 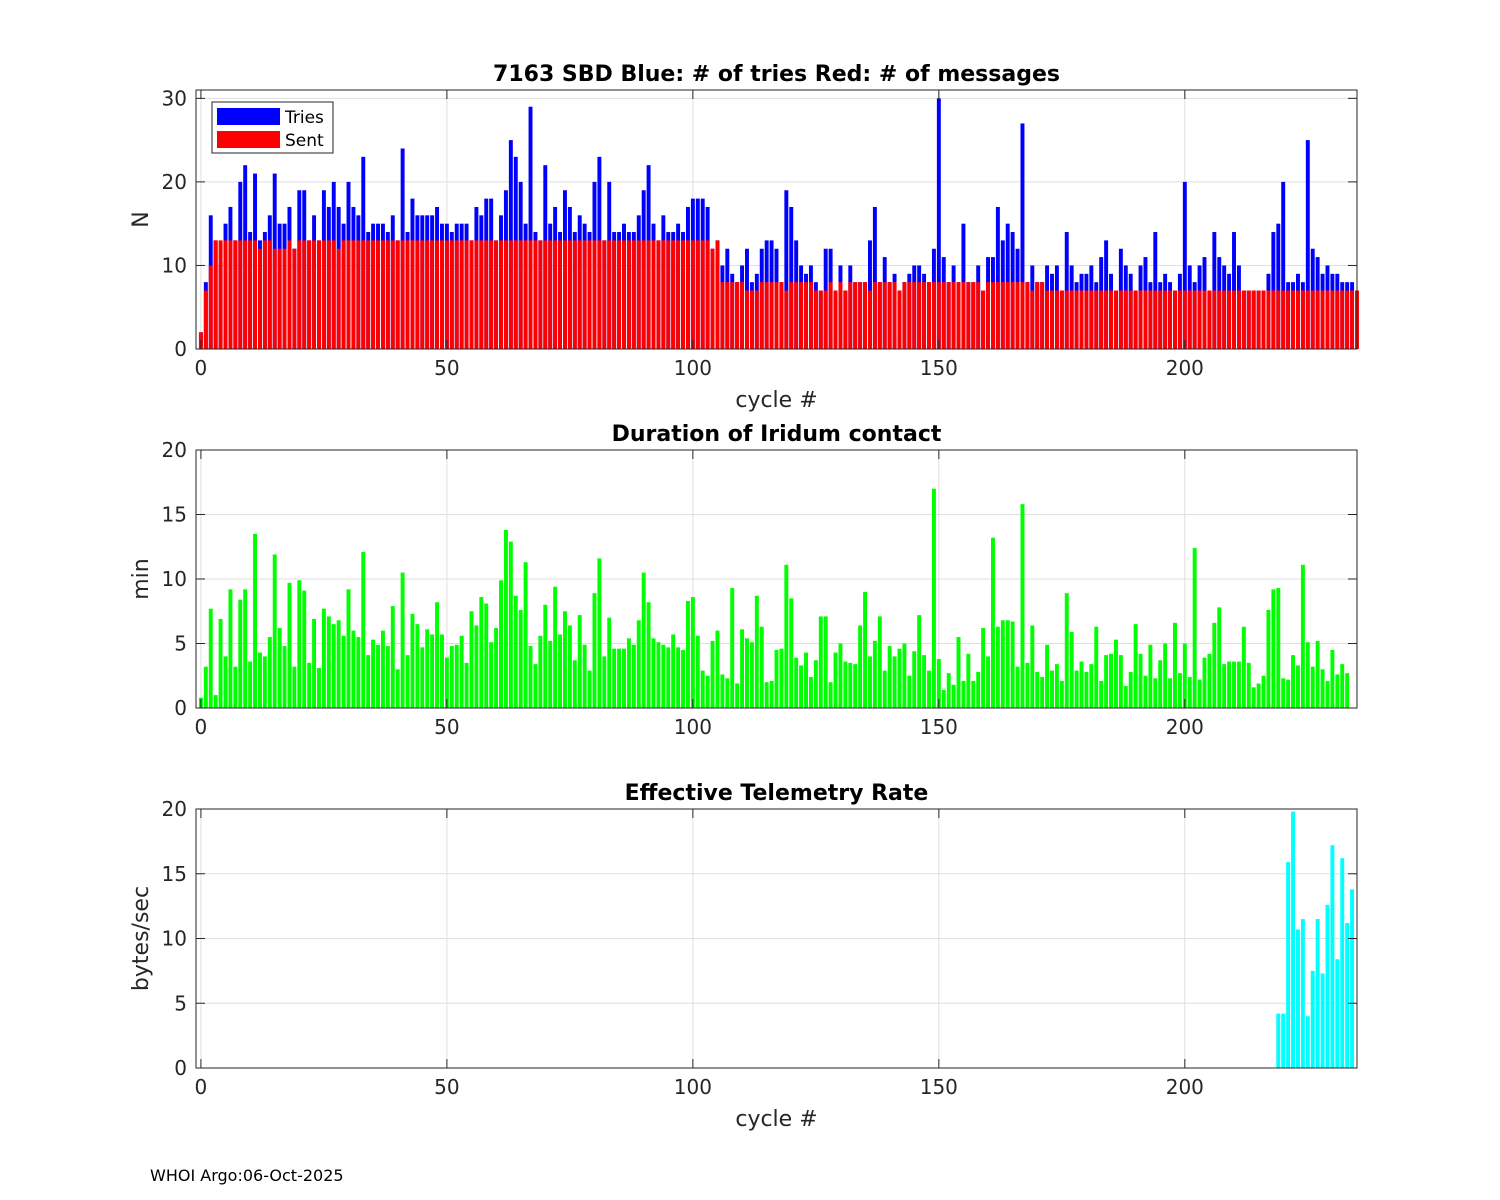 I want to click on footer-stamp: WHOI Argo:06-Oct-2025, so click(x=247, y=1175).